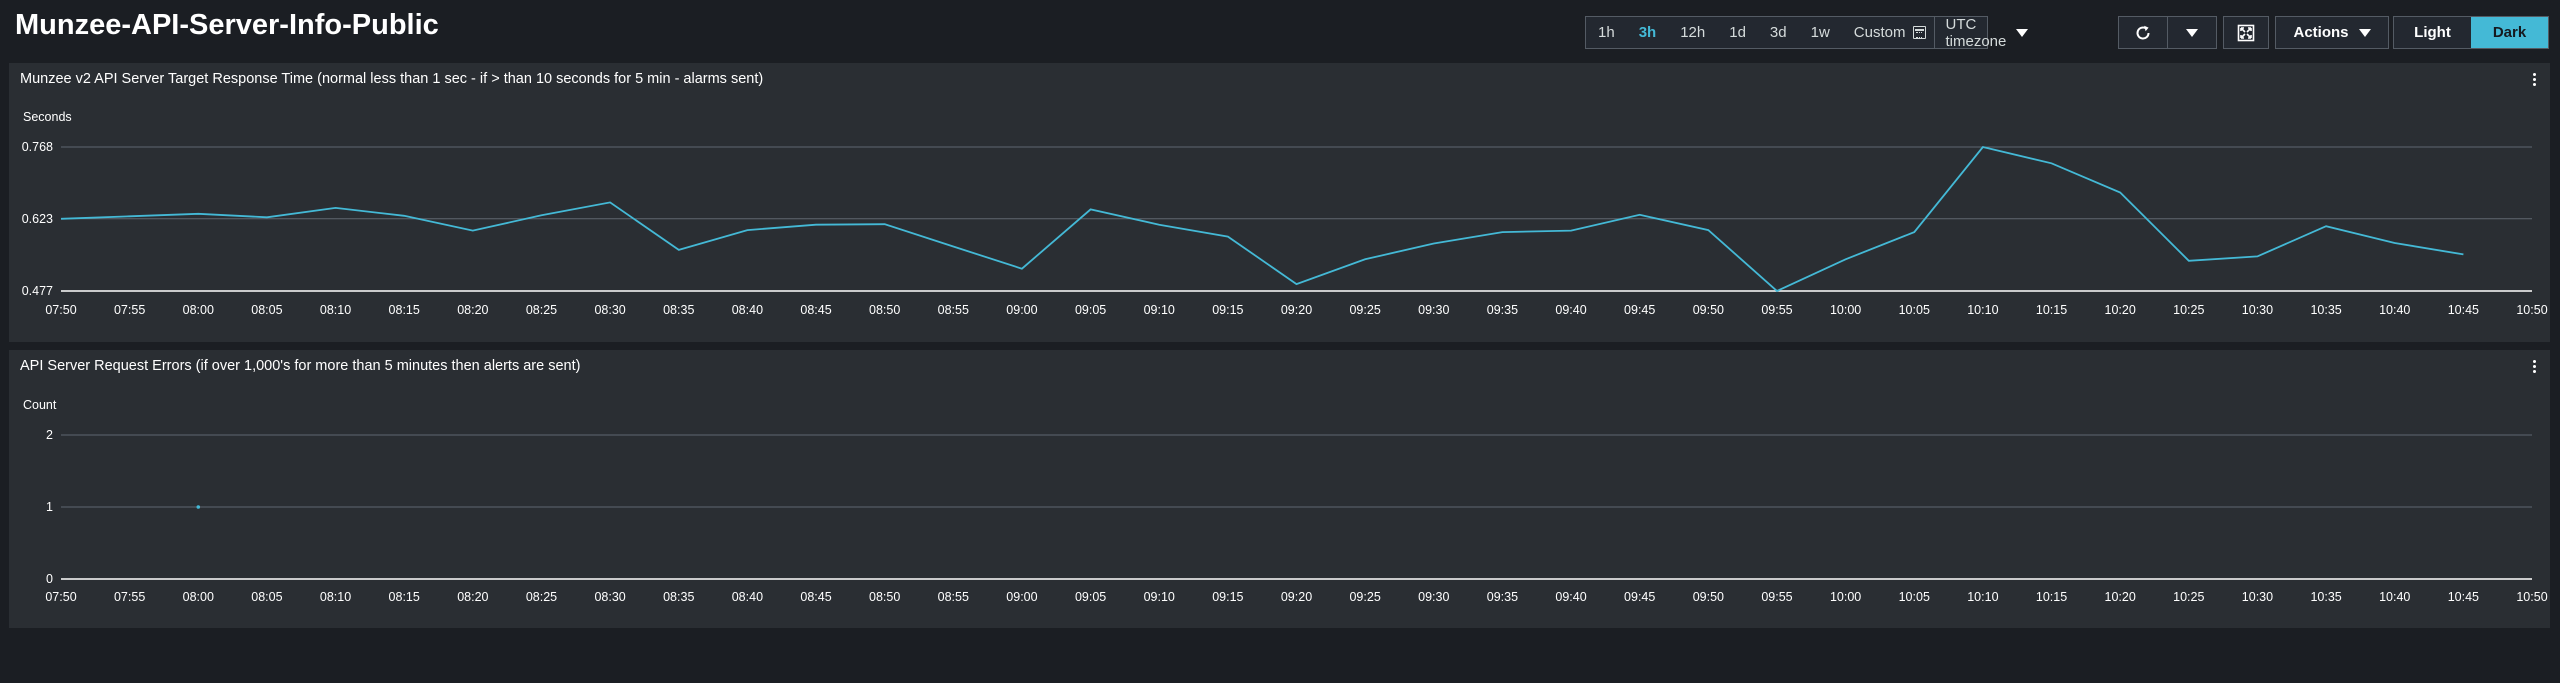 Image resolution: width=2560 pixels, height=683 pixels. I want to click on x-tick-label: 08:45, so click(815, 310).